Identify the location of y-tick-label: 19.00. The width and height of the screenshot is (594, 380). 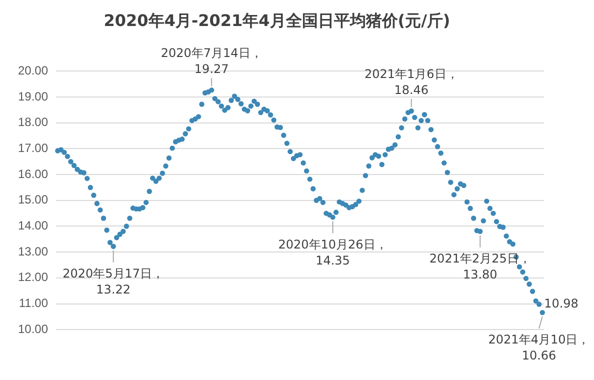
(33, 96).